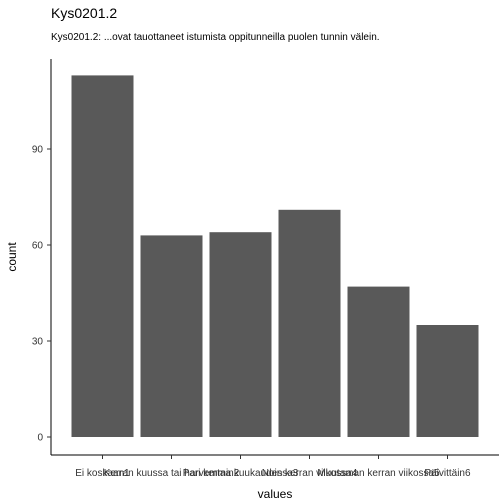 This screenshot has width=504, height=504. Describe the element at coordinates (378, 473) in the screenshot. I see `x-tick-label: Muutaman kerran viikossa5` at that location.